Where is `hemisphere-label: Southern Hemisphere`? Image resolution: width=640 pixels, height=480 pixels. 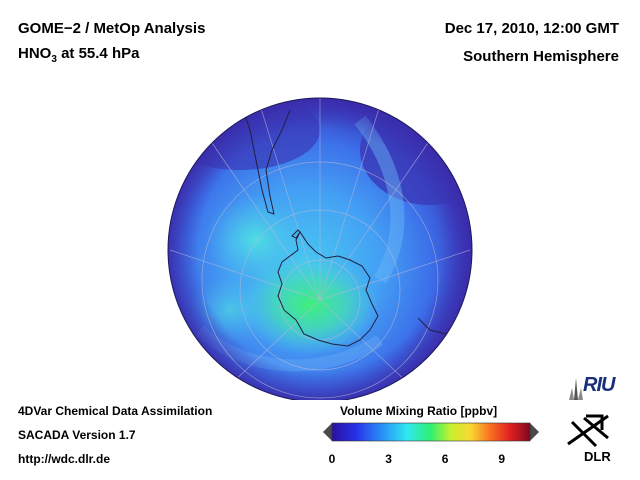 hemisphere-label: Southern Hemisphere is located at coordinates (541, 56).